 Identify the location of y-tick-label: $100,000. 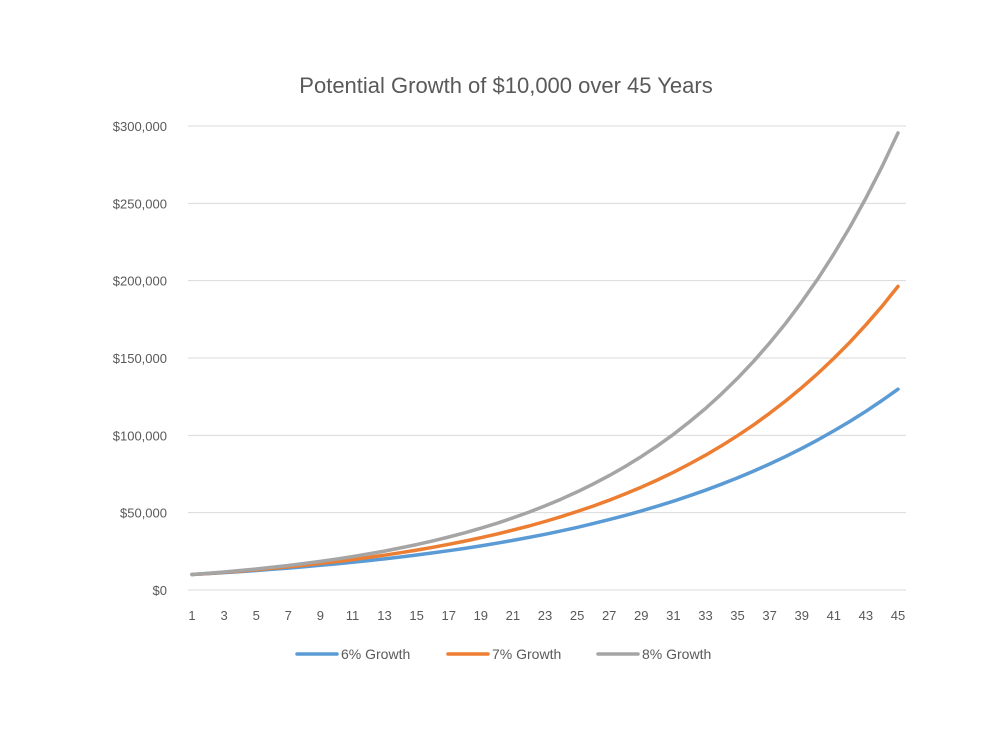
(140, 435).